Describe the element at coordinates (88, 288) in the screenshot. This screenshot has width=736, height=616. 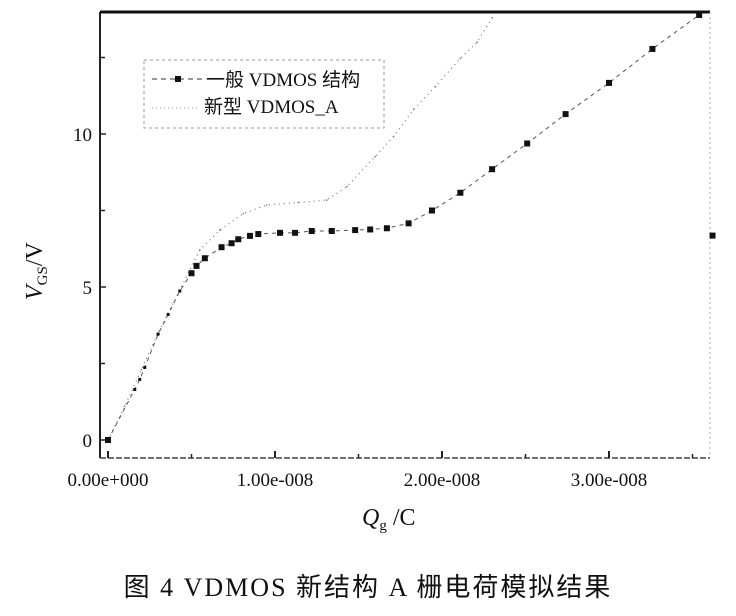
I see `y-tick-label: 5` at that location.